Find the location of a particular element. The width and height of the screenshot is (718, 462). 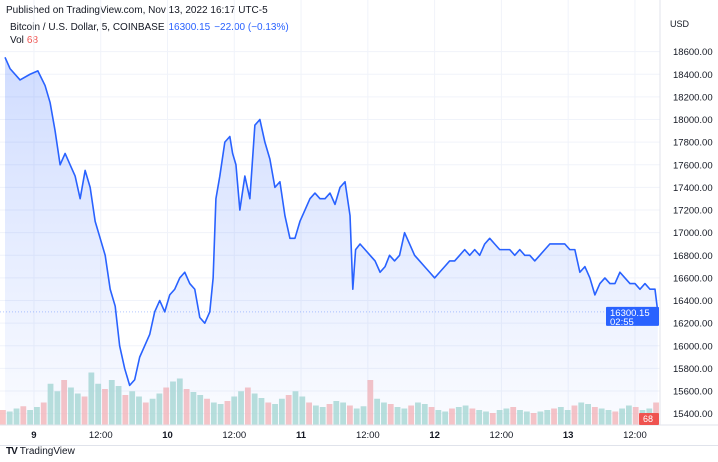

last-volume-label: 68 is located at coordinates (649, 419).